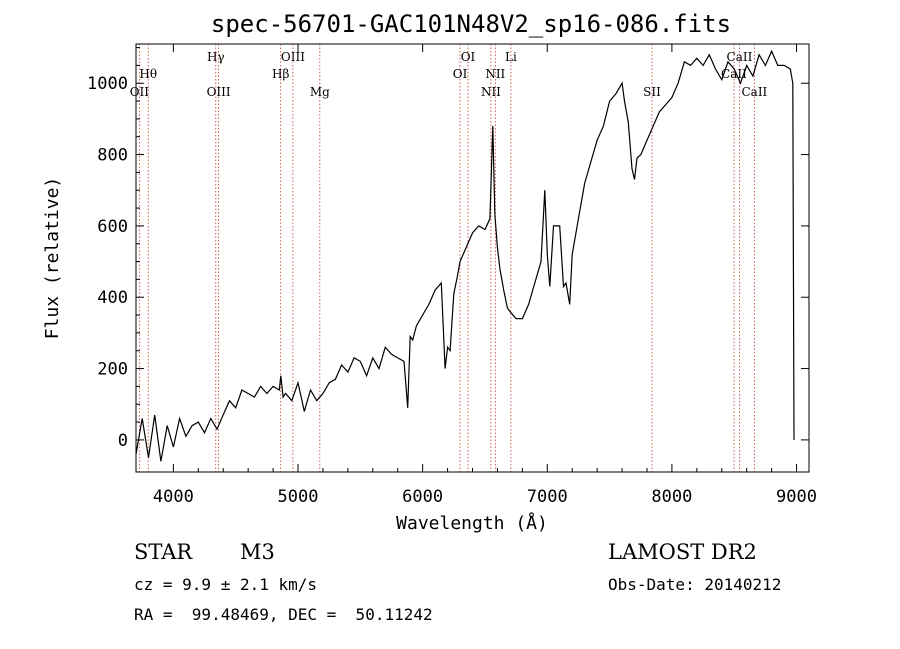  I want to click on x-tick-label: 4000, so click(173, 497).